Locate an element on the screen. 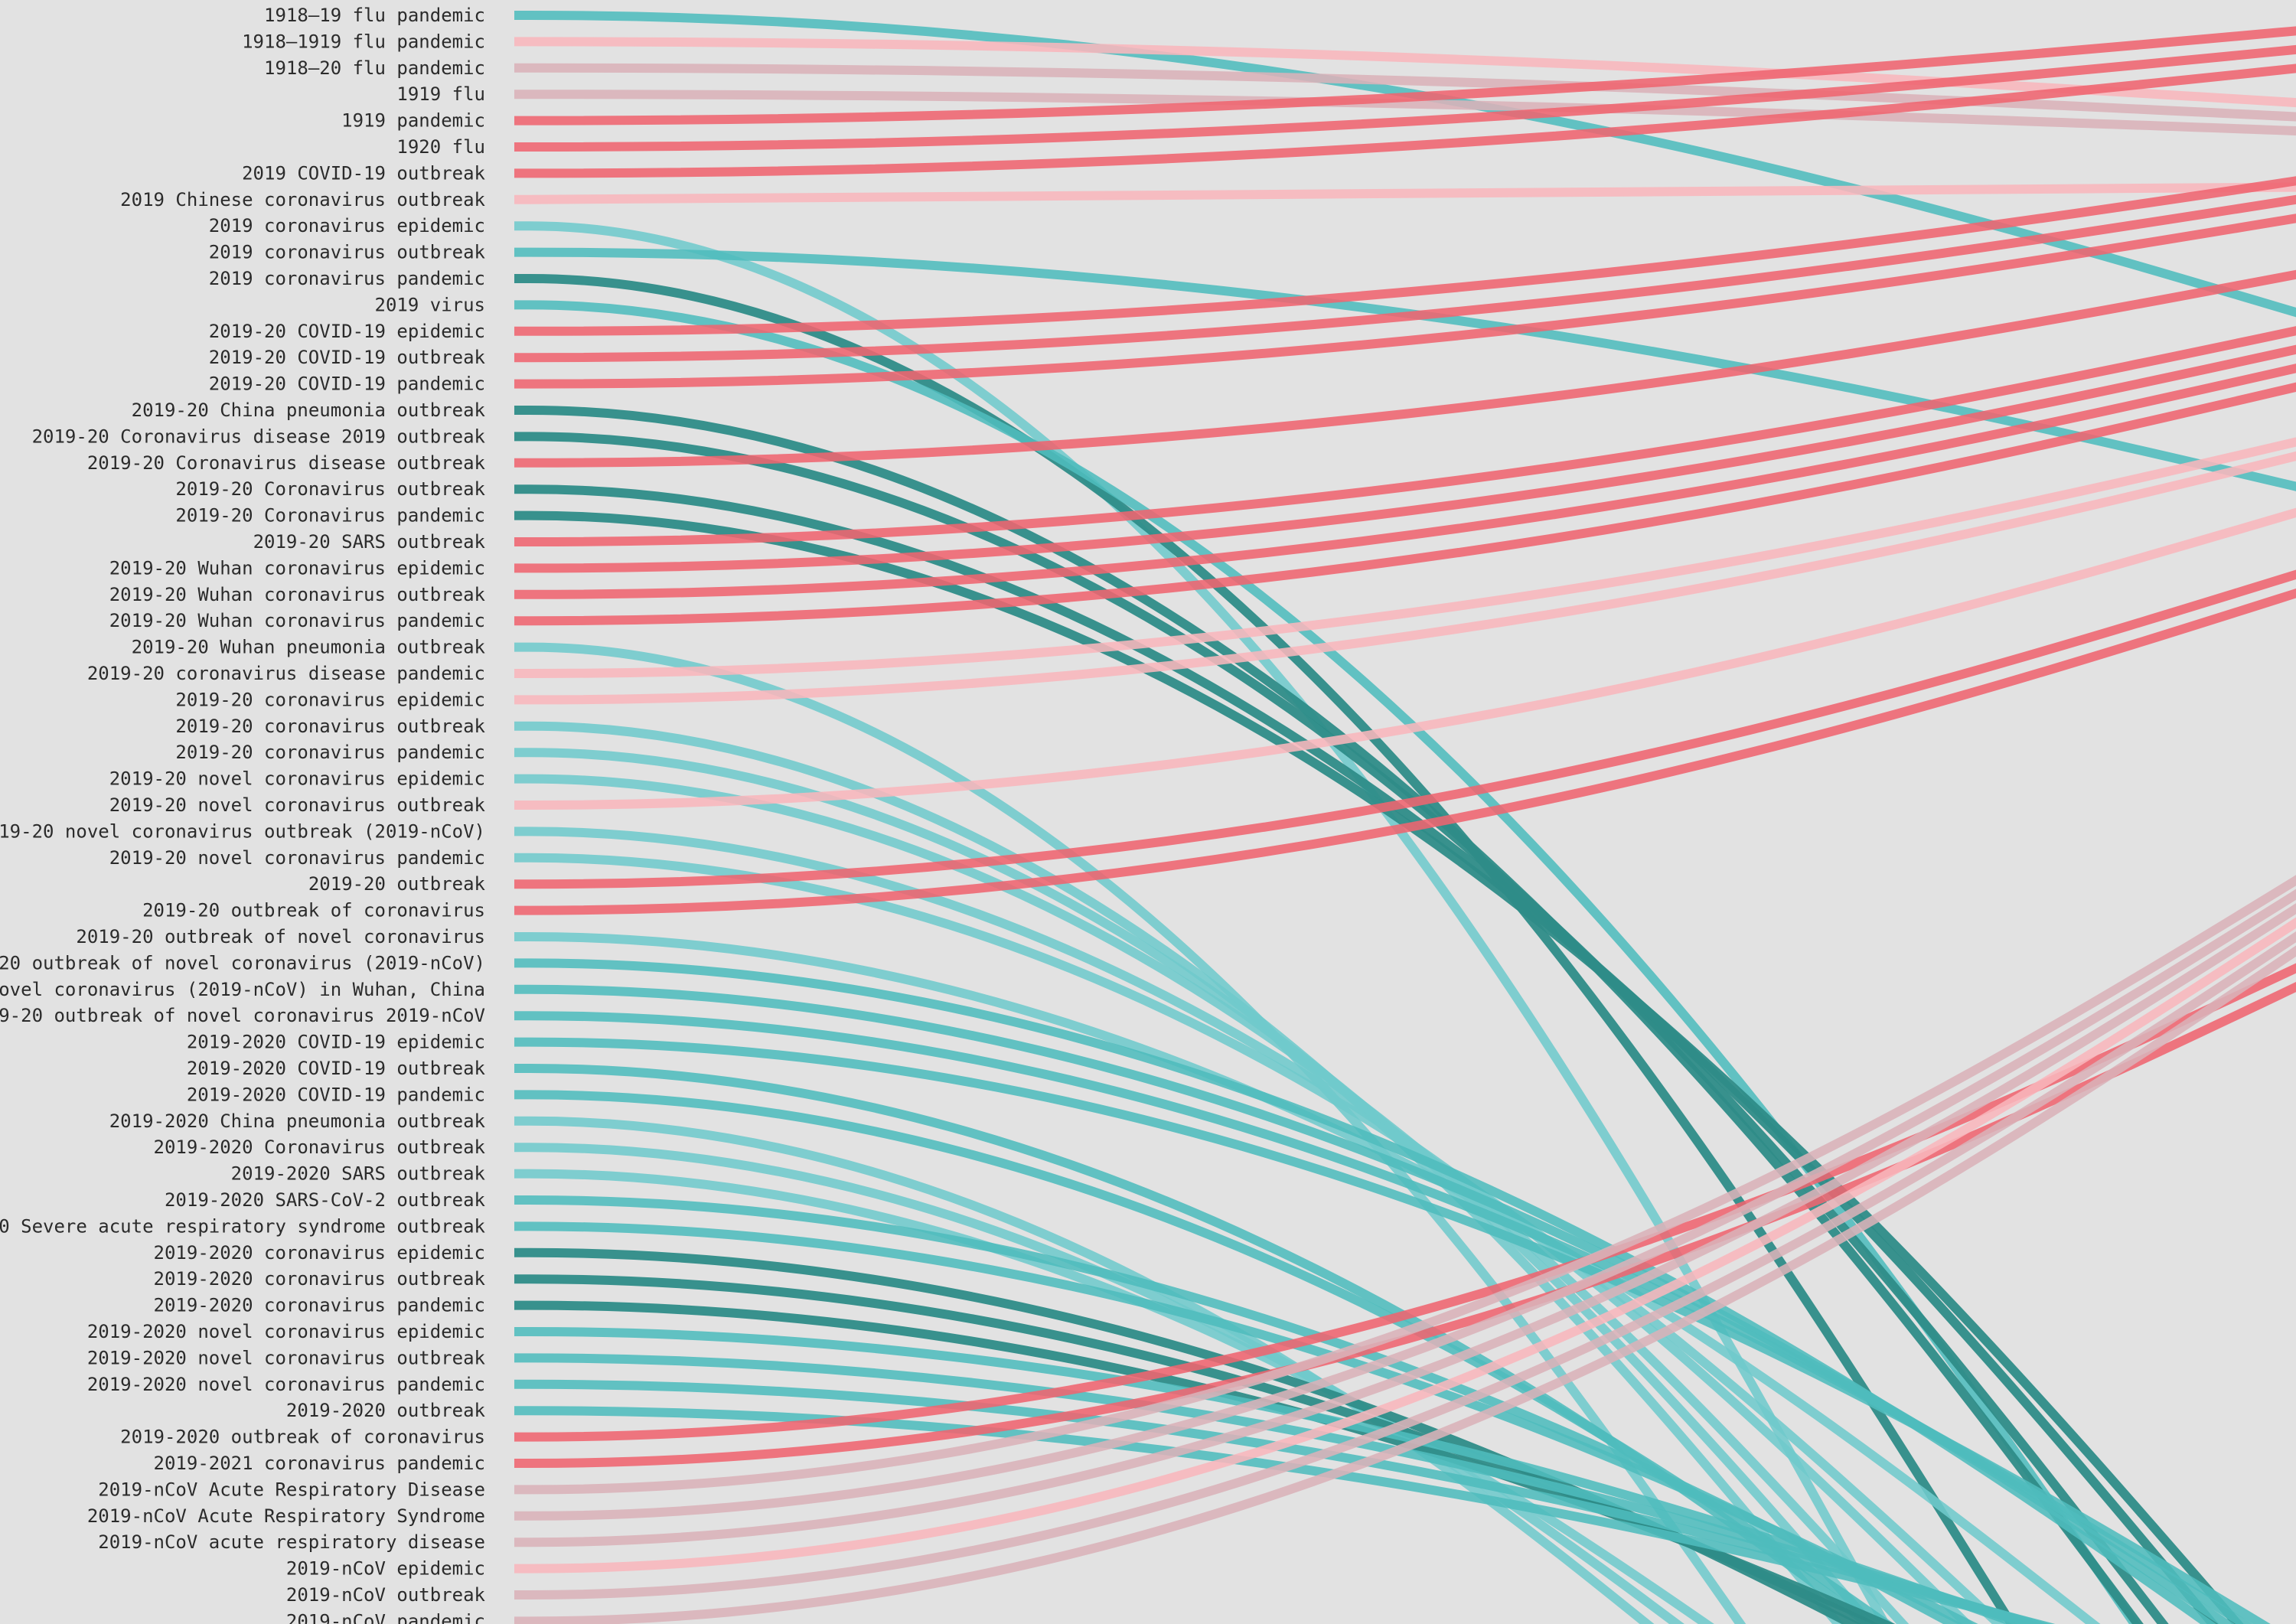  alias-label: 2019-nCoV pandemic is located at coordinates (385, 1617).